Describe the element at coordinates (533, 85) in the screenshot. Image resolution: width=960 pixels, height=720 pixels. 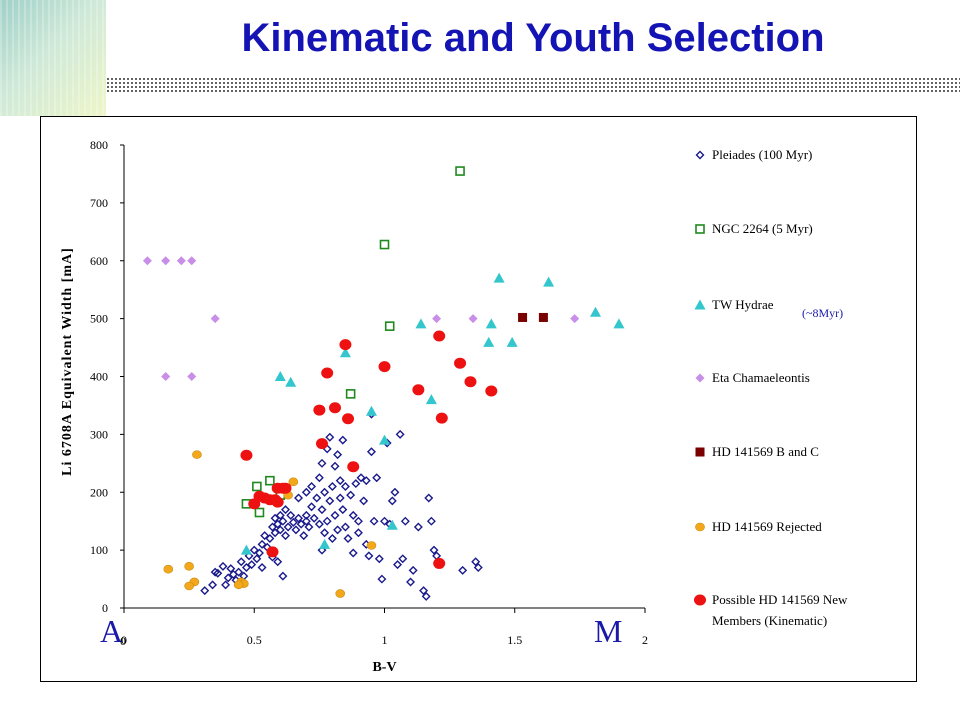
I see `dotted-band-decoration` at that location.